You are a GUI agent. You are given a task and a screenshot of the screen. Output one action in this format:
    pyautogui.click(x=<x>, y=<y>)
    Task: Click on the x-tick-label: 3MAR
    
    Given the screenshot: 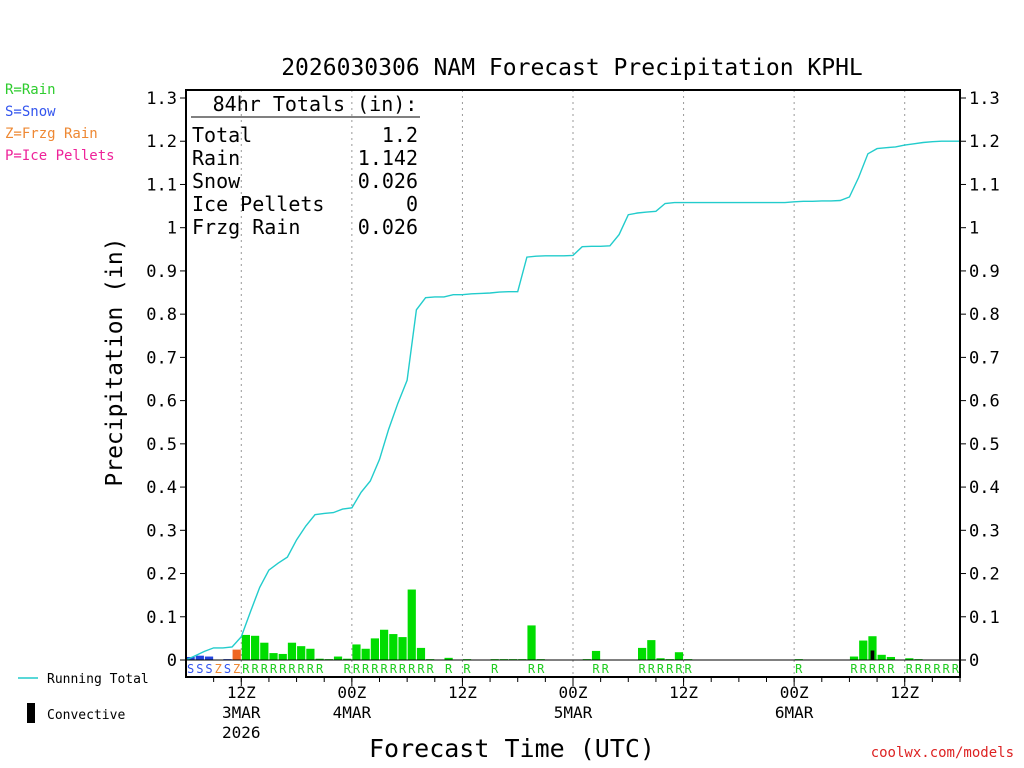 What is the action you would take?
    pyautogui.click(x=241, y=712)
    